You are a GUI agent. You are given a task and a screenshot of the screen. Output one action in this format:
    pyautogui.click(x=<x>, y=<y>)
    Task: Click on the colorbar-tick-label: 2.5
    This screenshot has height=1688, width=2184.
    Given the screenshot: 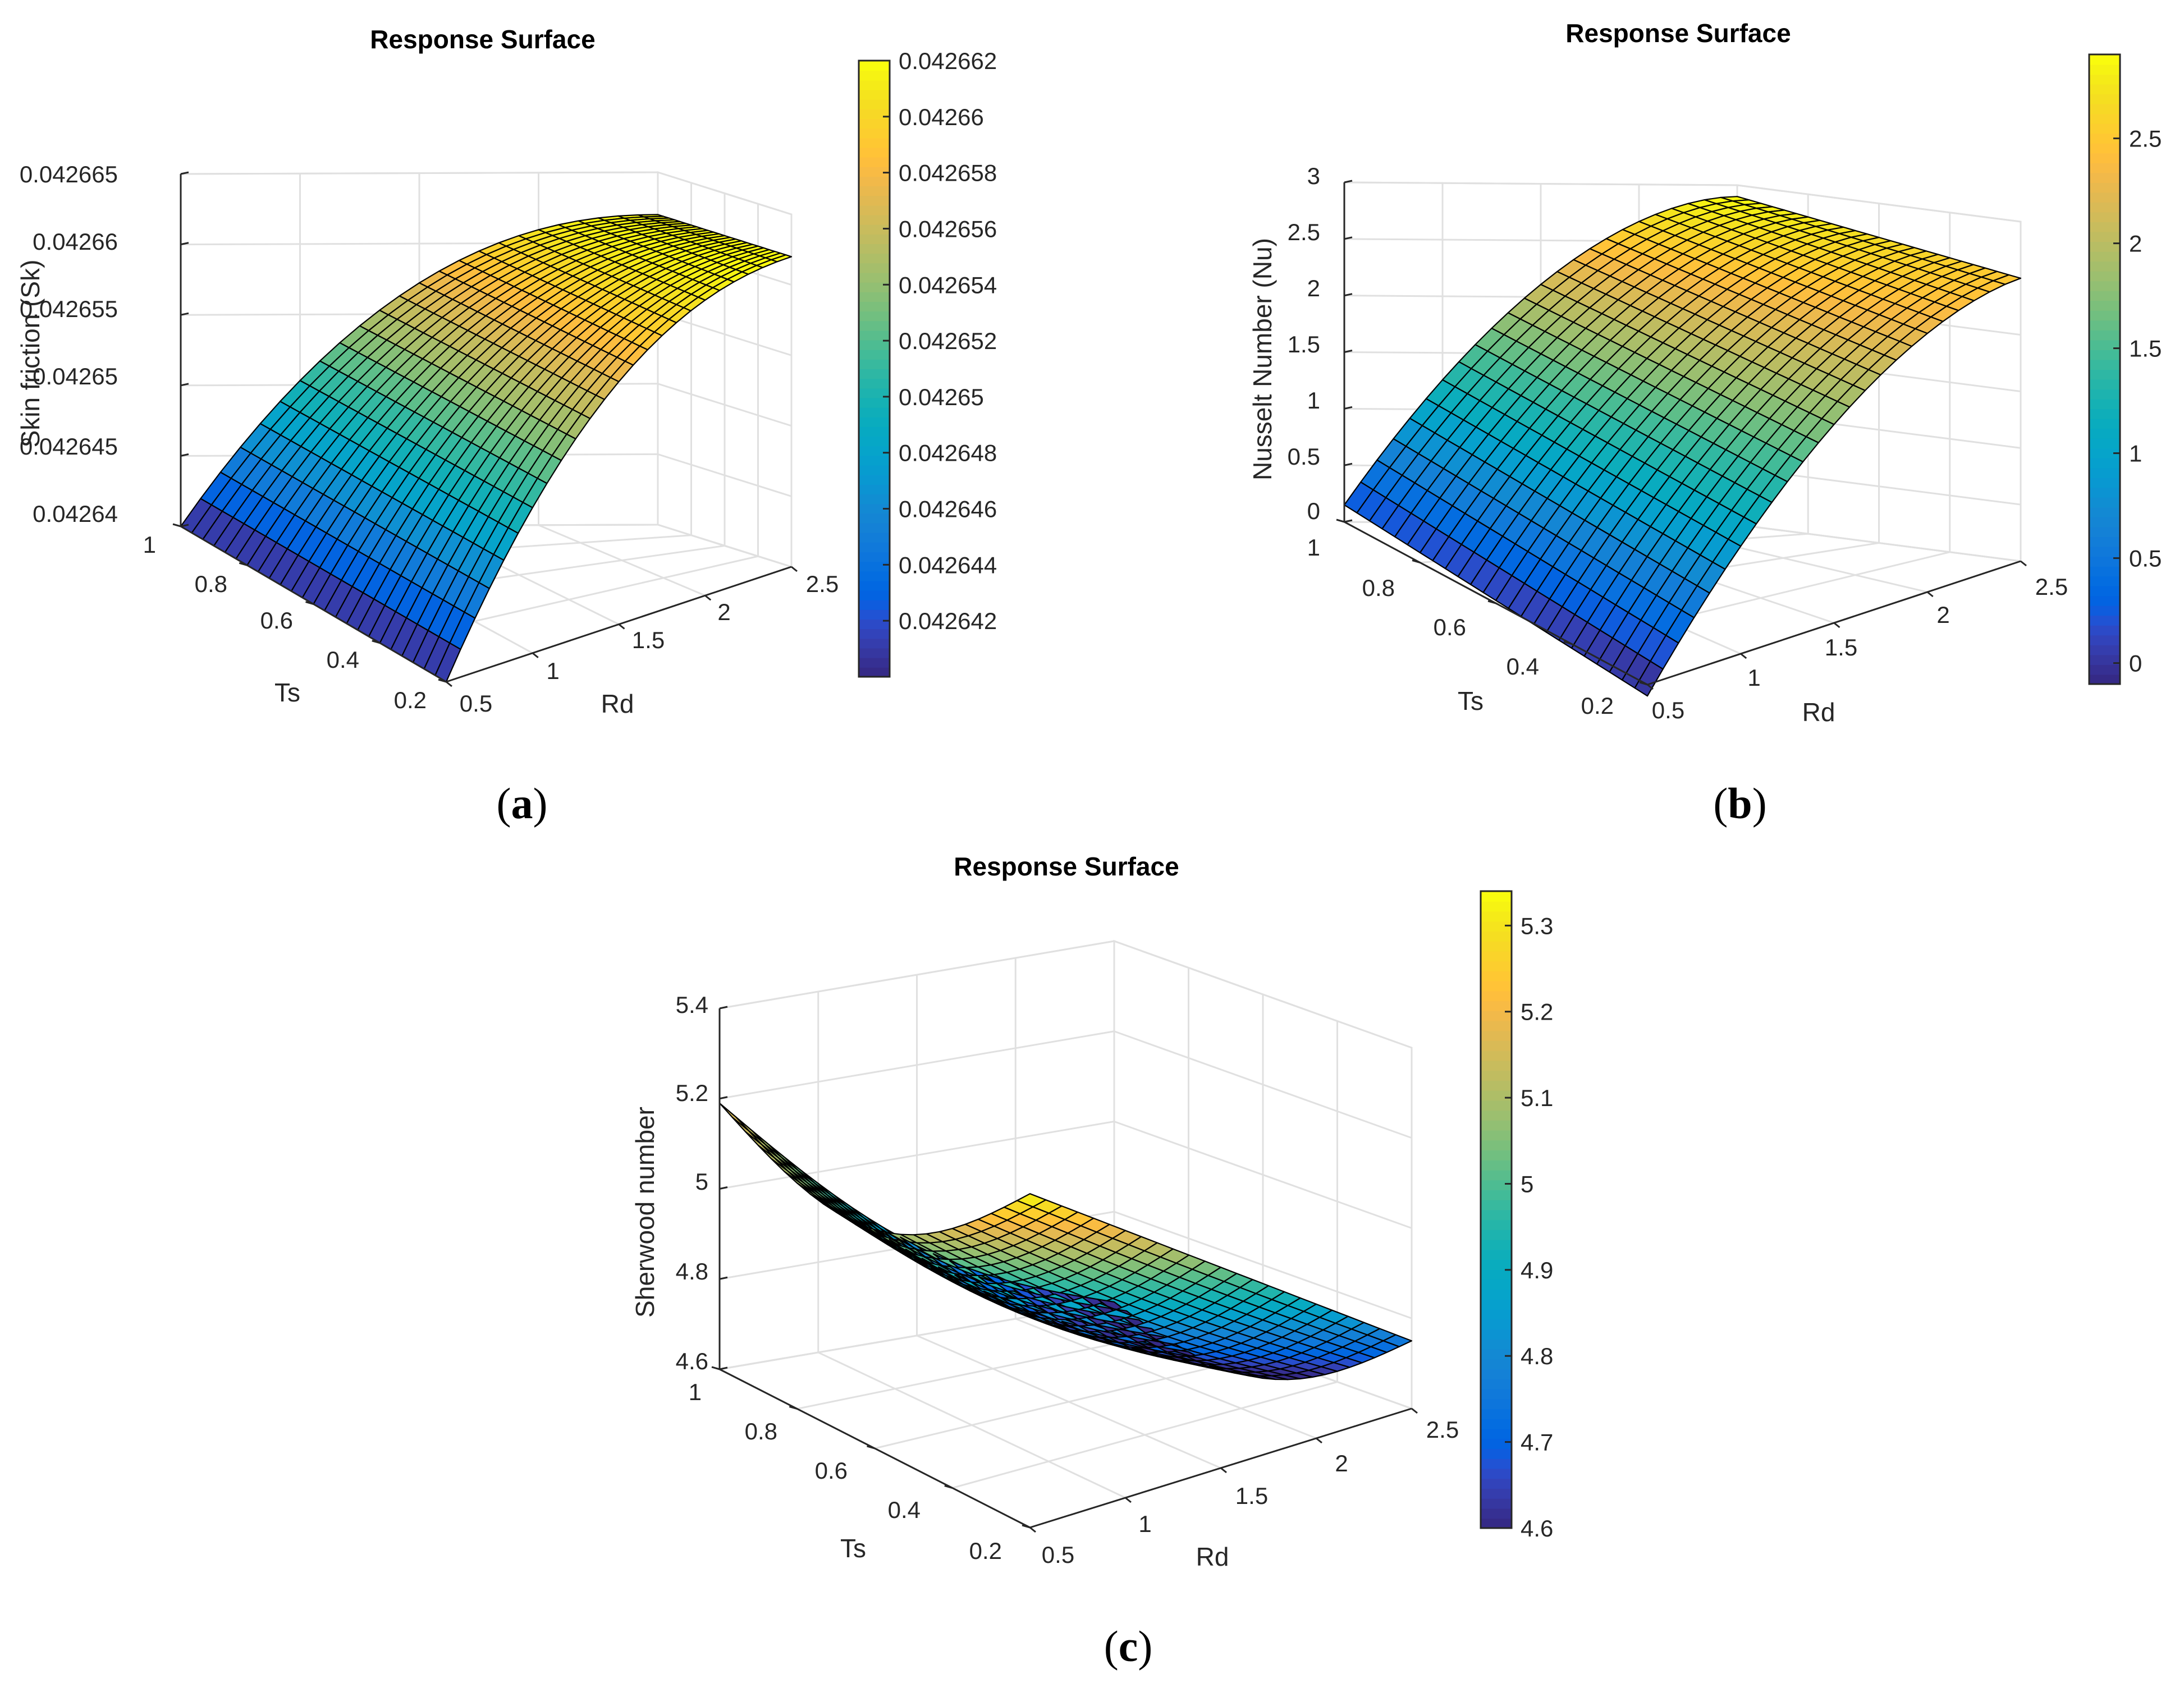 What is the action you would take?
    pyautogui.click(x=2146, y=139)
    